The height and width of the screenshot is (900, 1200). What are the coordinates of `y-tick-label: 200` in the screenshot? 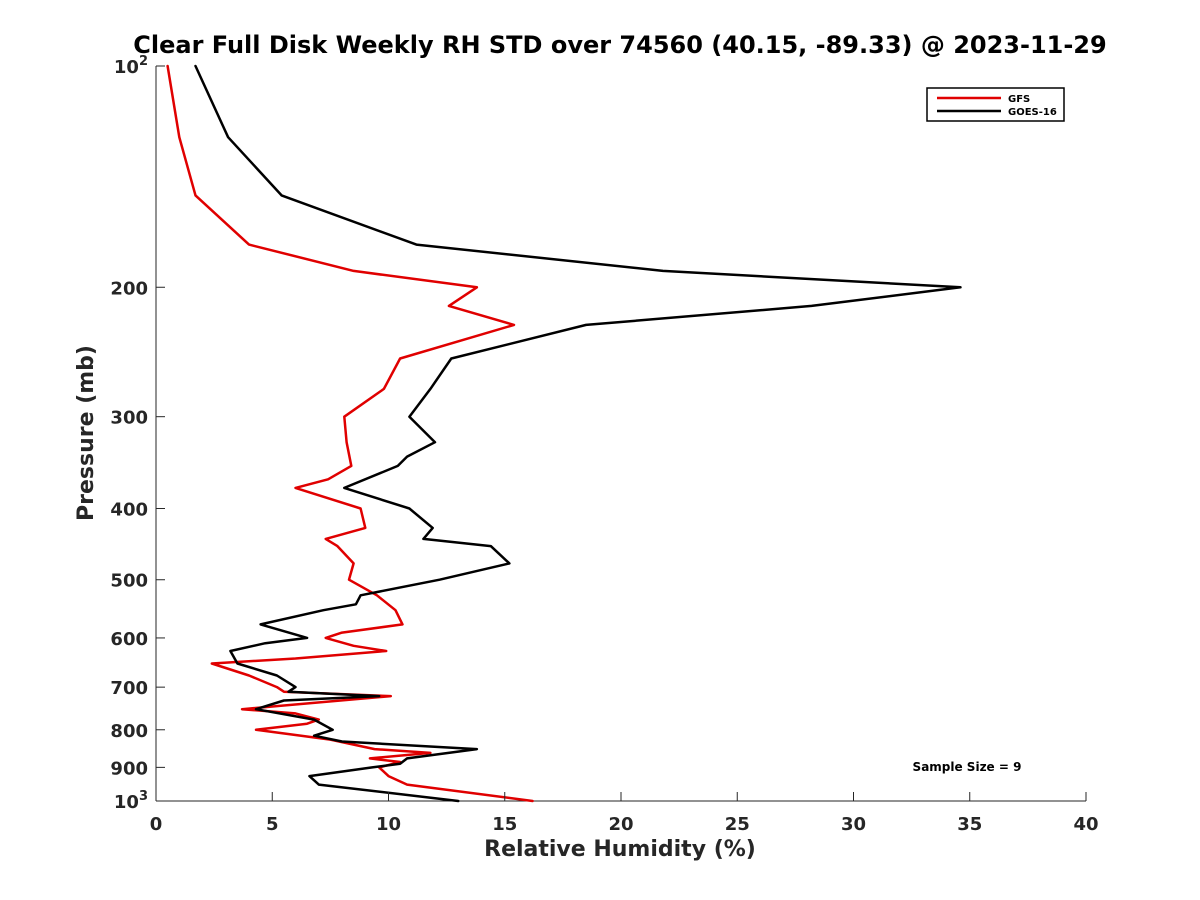 It's located at (129, 288).